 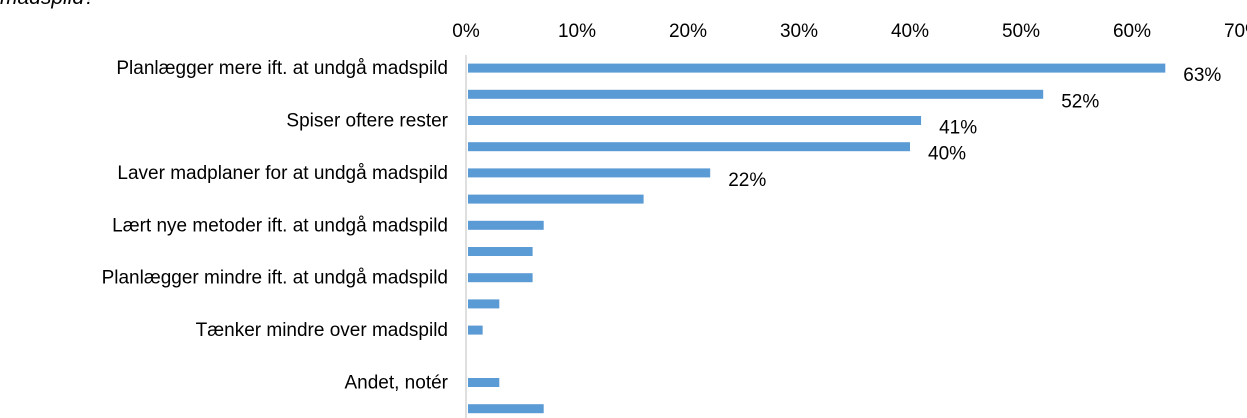 What do you see at coordinates (747, 180) in the screenshot?
I see `data-label: 22%` at bounding box center [747, 180].